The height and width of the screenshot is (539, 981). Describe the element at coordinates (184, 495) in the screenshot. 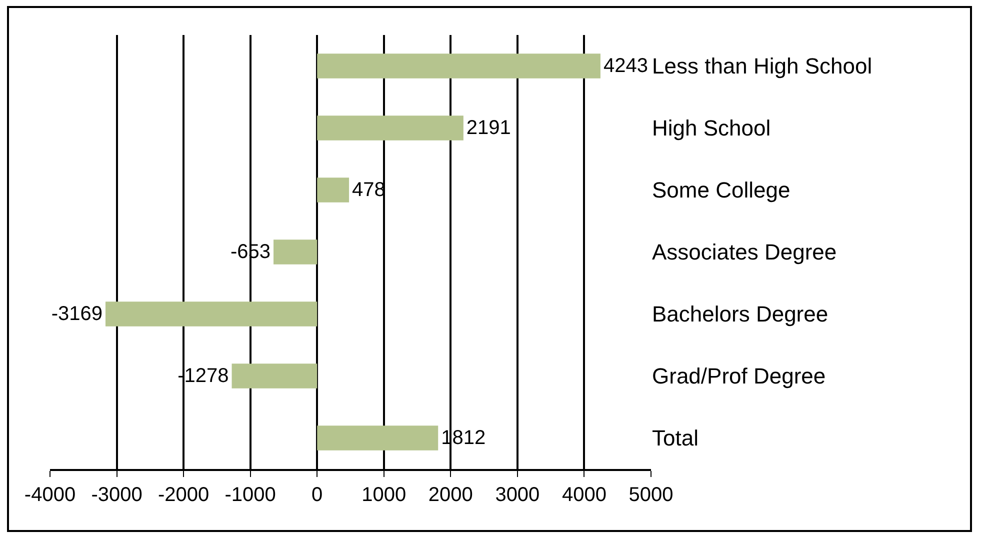

I see `x-tick-label: -2000` at that location.